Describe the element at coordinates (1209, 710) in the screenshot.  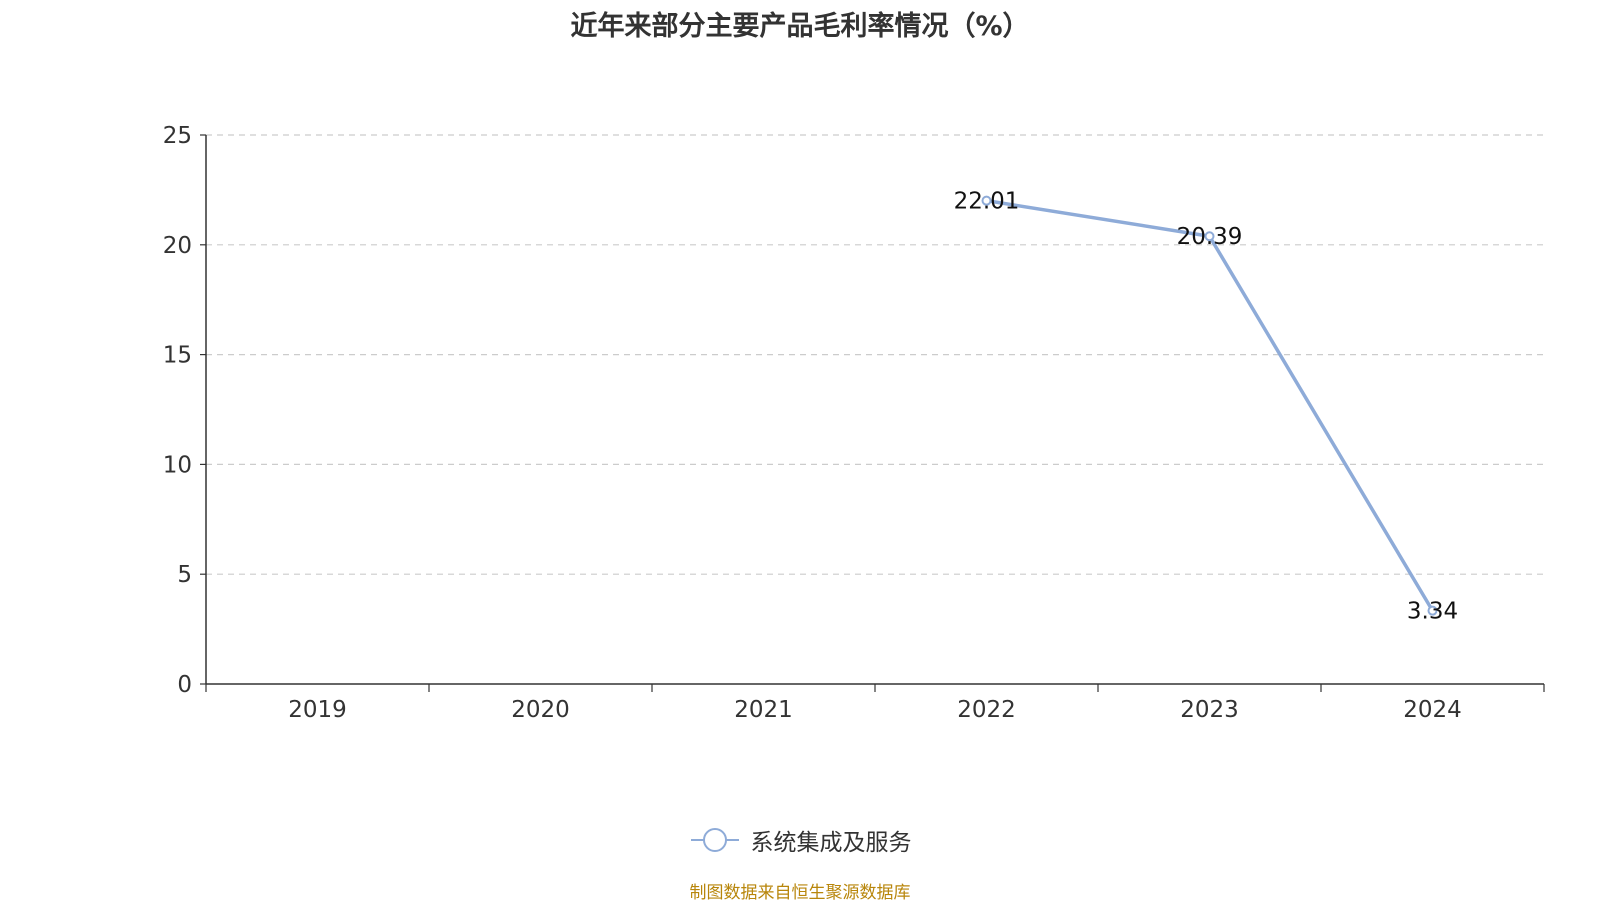
I see `x-tick-label: 2023` at that location.